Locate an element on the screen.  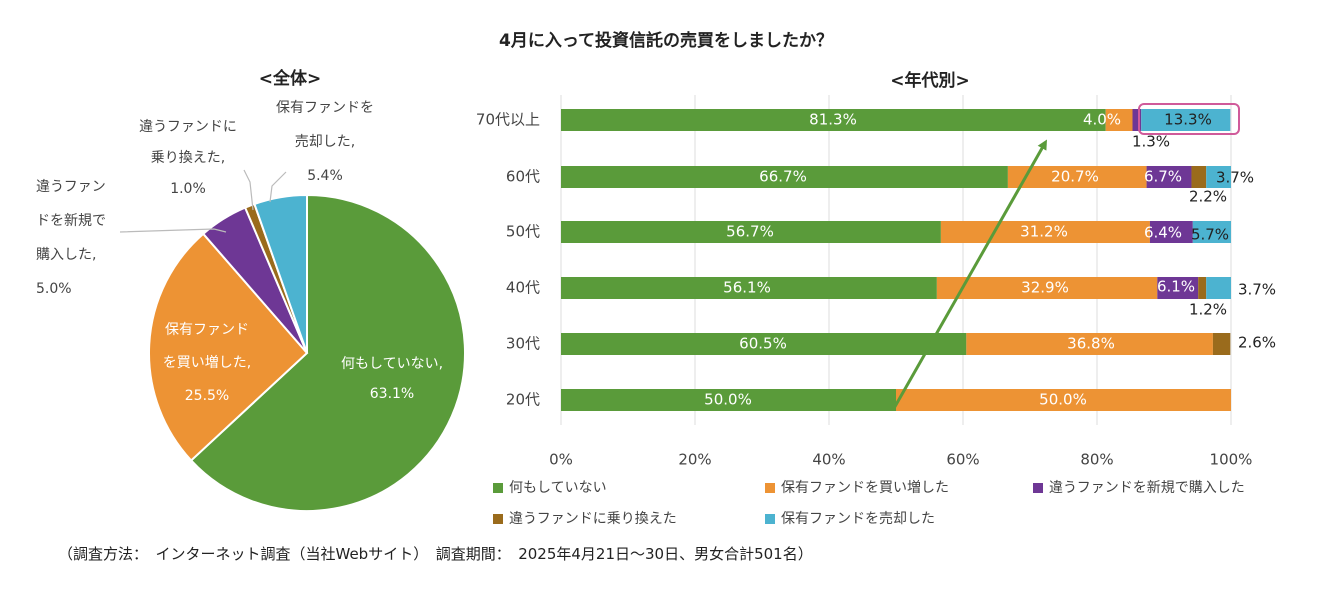
pie-label-1-line-1: を買い増した, is located at coordinates (207, 363).